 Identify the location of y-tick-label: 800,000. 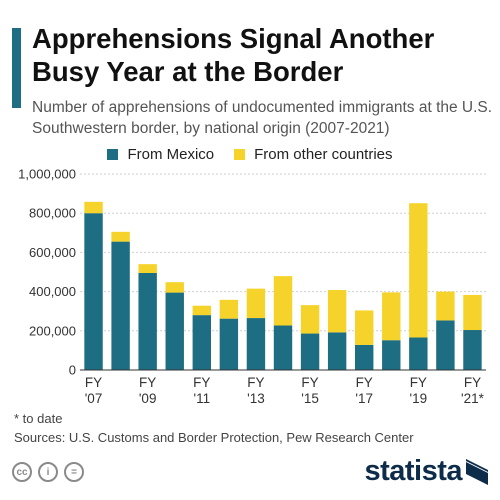
(52, 213).